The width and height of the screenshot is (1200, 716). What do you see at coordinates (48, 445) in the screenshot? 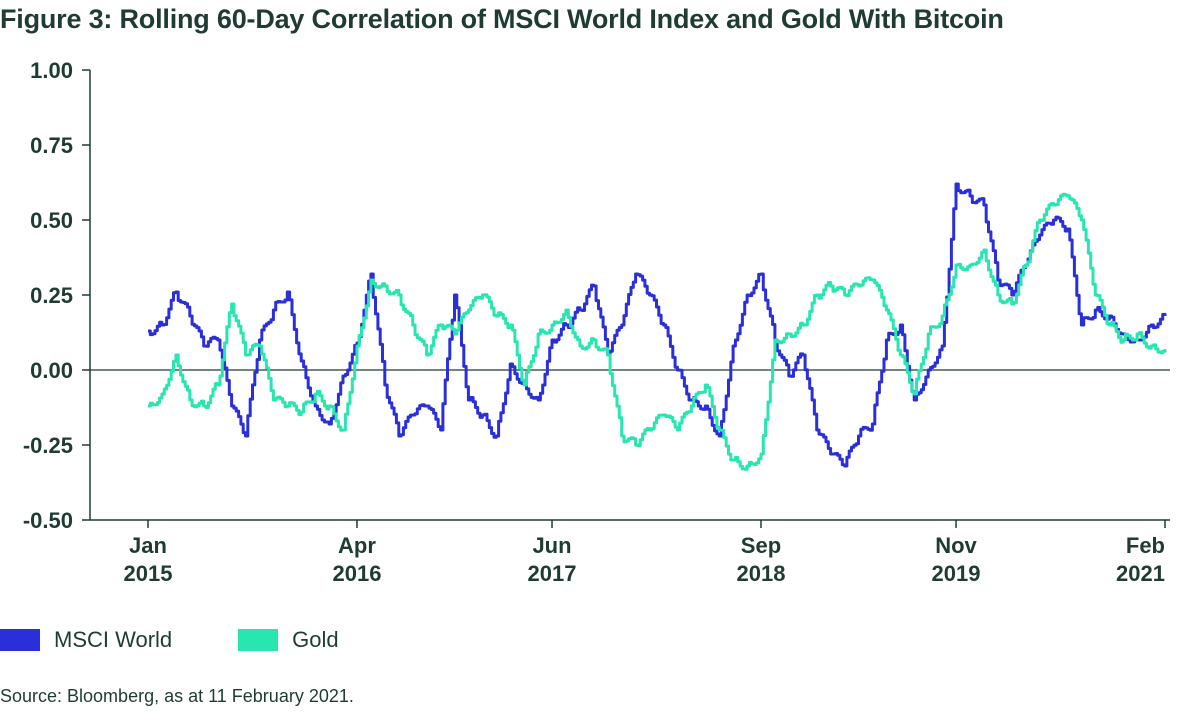
I see `y-tick-label: -0.25` at bounding box center [48, 445].